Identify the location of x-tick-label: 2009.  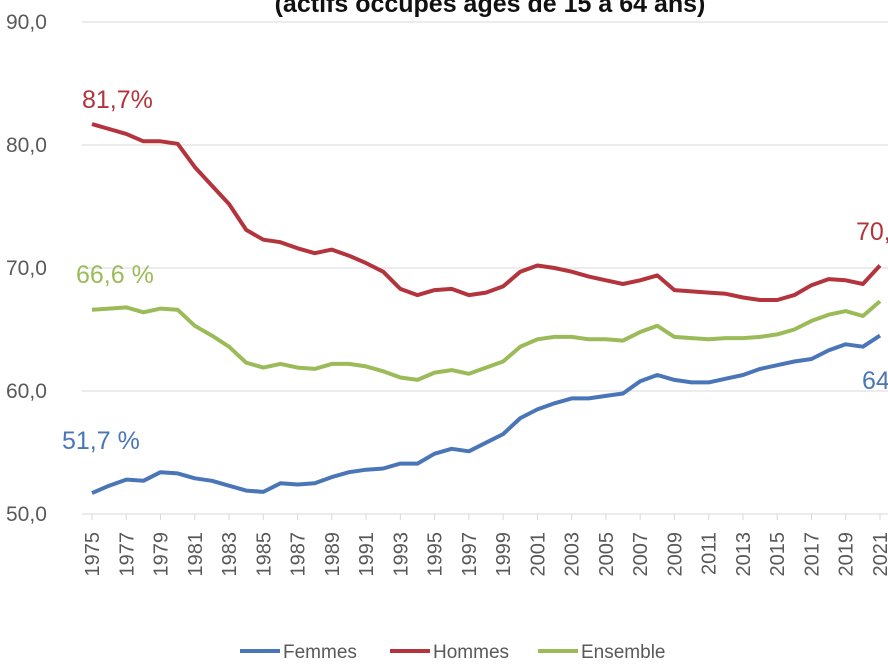
(675, 554).